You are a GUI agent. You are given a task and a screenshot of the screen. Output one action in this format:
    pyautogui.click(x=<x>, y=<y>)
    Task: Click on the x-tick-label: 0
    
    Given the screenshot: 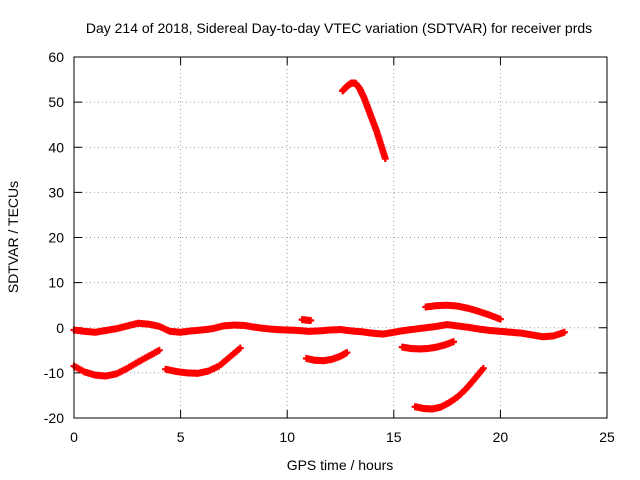 What is the action you would take?
    pyautogui.click(x=74, y=437)
    